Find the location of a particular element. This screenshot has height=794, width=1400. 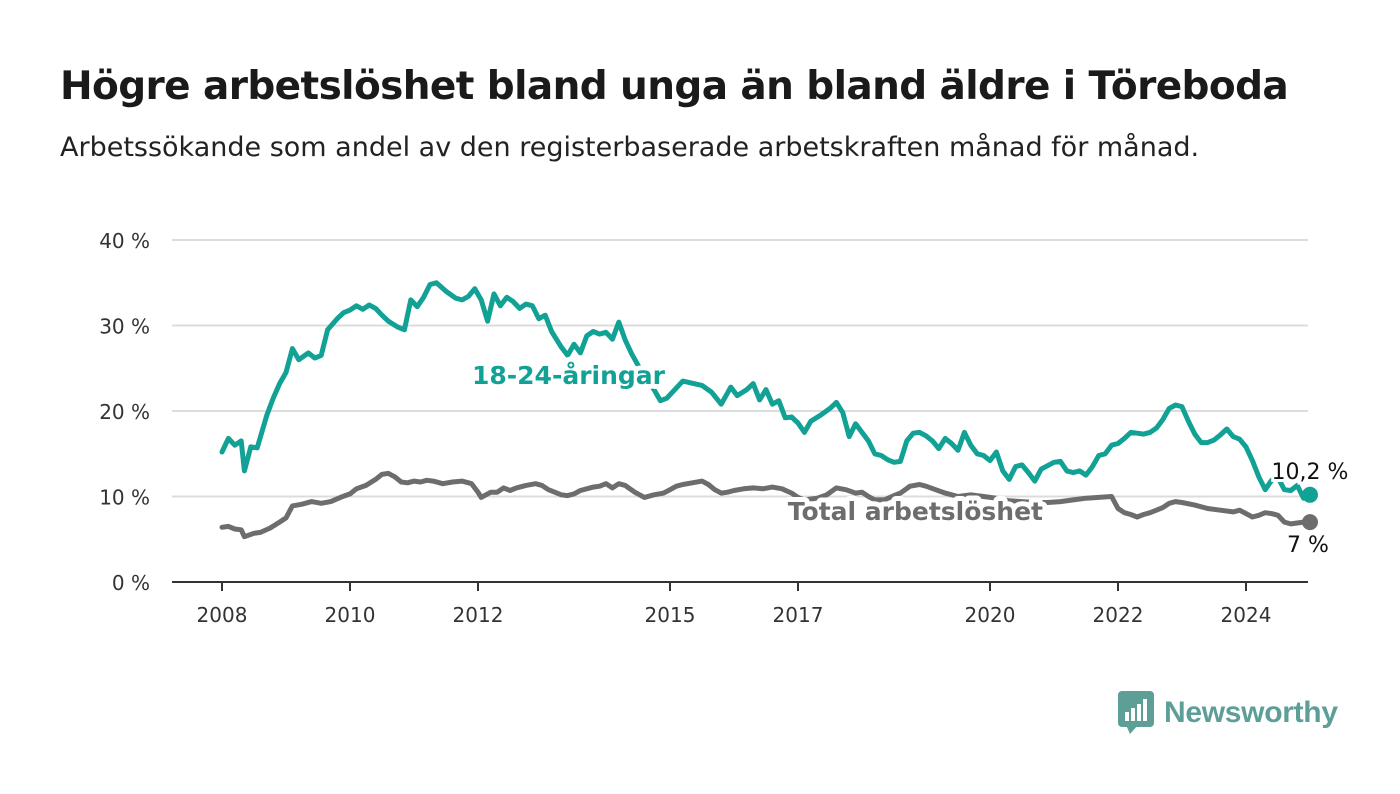

y-tick-label: 20 % is located at coordinates (124, 412).